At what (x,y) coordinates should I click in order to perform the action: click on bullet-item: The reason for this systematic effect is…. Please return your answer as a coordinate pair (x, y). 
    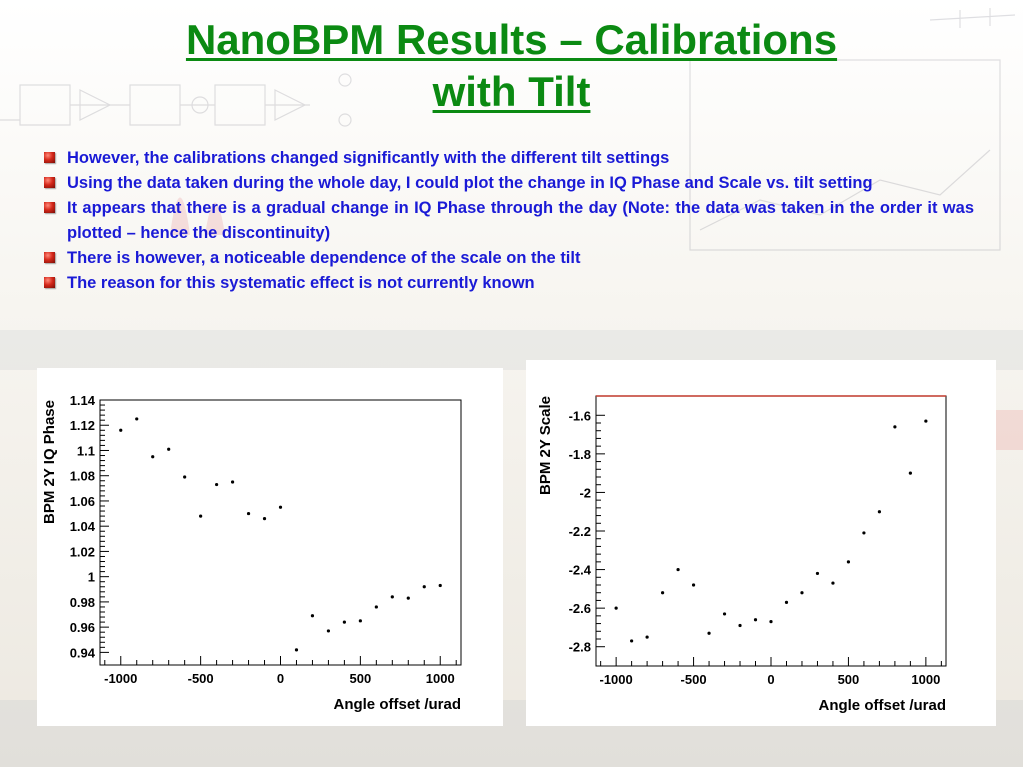
    Looking at the image, I should click on (509, 283).